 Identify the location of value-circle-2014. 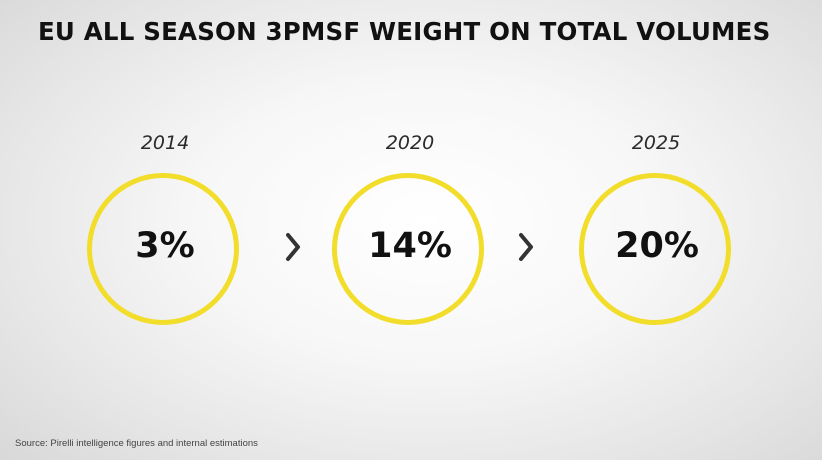
(163, 249).